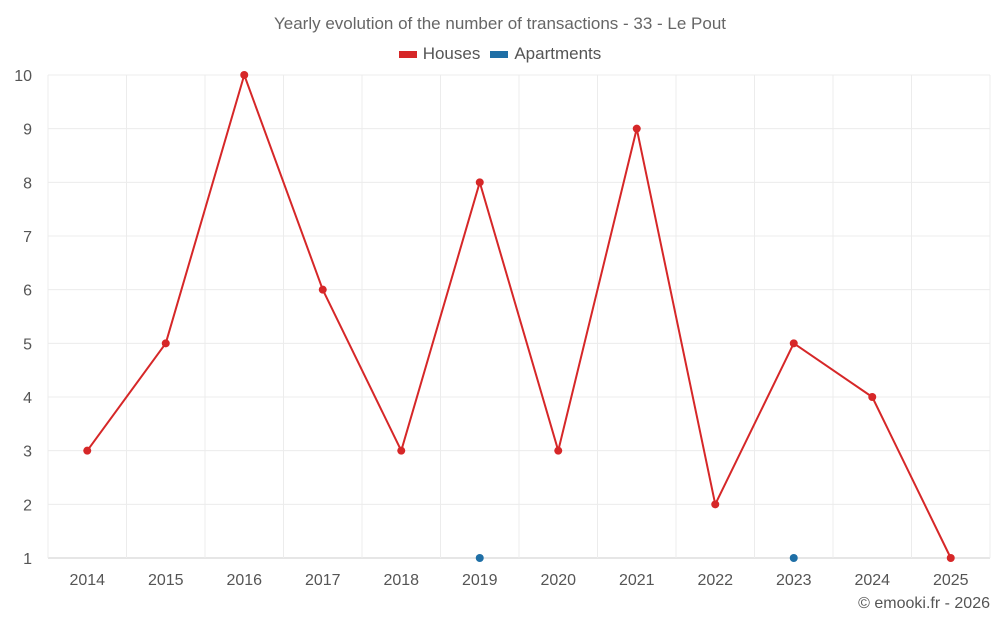 The width and height of the screenshot is (1000, 625). I want to click on x-tick-label: 2016, so click(244, 580).